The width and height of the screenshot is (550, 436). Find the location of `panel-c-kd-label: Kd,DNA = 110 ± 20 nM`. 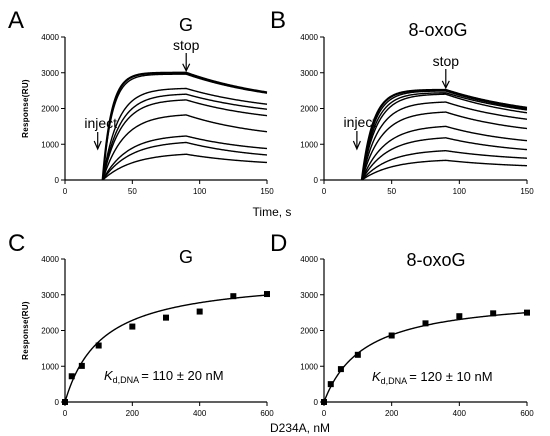

panel-c-kd-label: Kd,DNA = 110 ± 20 nM is located at coordinates (164, 376).